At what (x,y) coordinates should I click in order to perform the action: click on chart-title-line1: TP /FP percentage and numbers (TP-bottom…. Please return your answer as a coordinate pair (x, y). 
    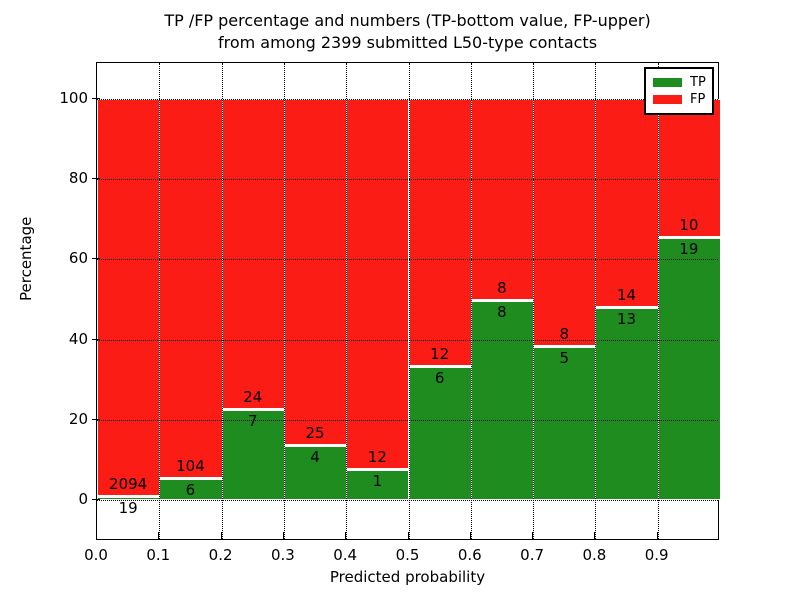
    Looking at the image, I should click on (407, 20).